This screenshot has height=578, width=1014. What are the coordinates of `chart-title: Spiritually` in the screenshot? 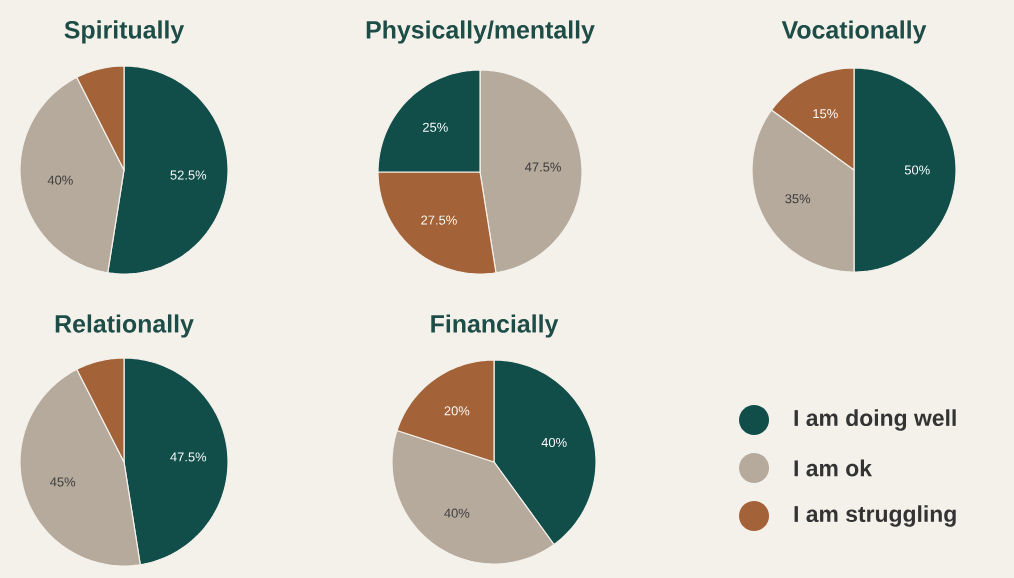 It's located at (124, 32).